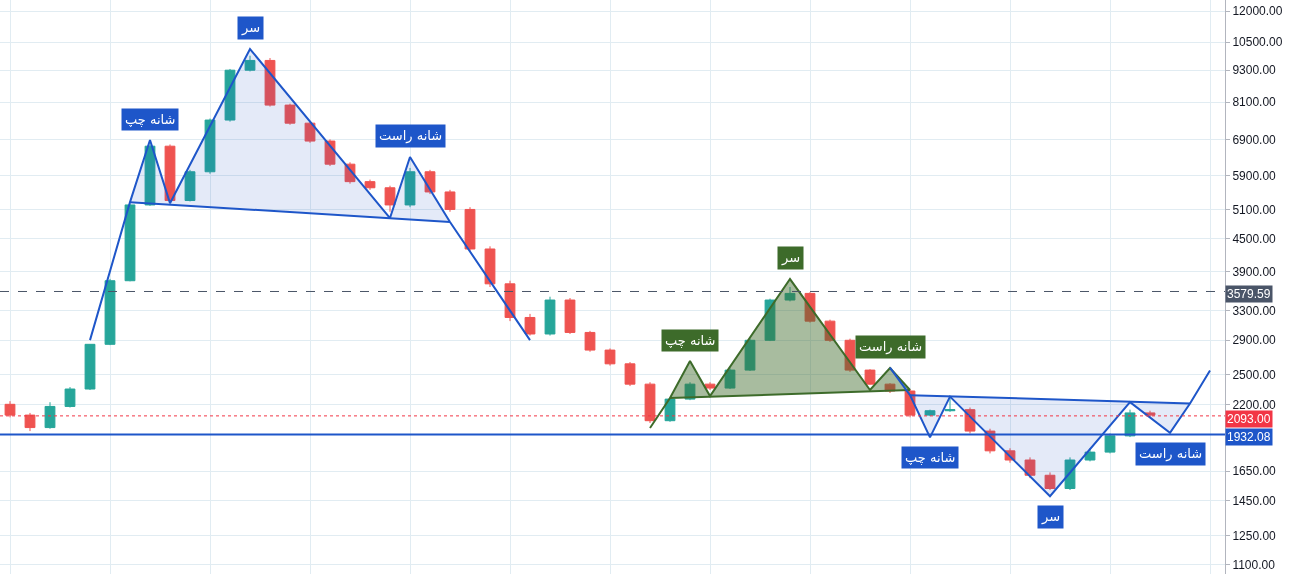 This screenshot has width=1293, height=574. I want to click on y-tick-label: 6900.00, so click(1254, 139).